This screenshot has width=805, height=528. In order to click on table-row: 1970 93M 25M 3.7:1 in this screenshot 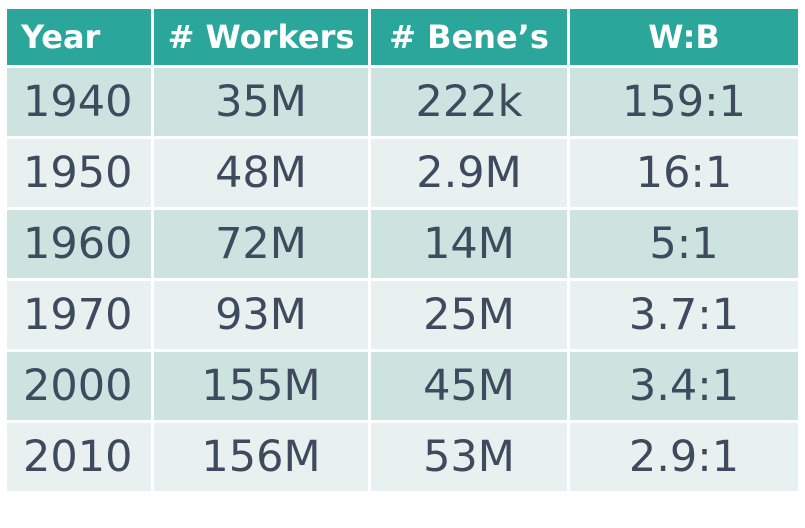, I will do `click(402, 315)`.